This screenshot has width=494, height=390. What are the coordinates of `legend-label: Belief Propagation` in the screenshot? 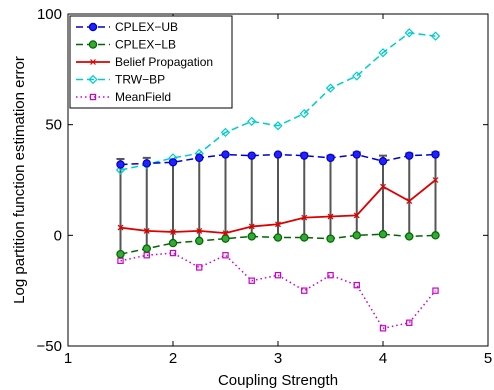 It's located at (164, 62).